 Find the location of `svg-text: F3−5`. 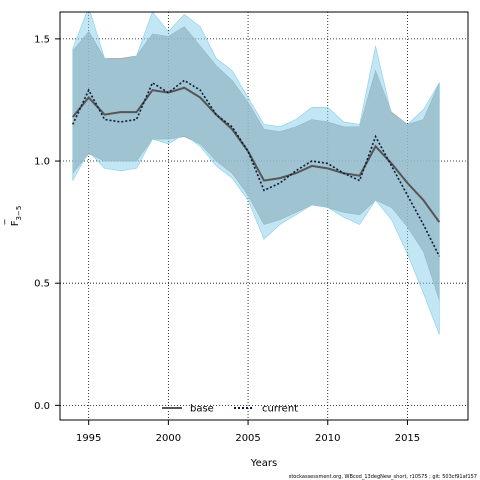

svg-text: F3−5 is located at coordinates (16, 216).